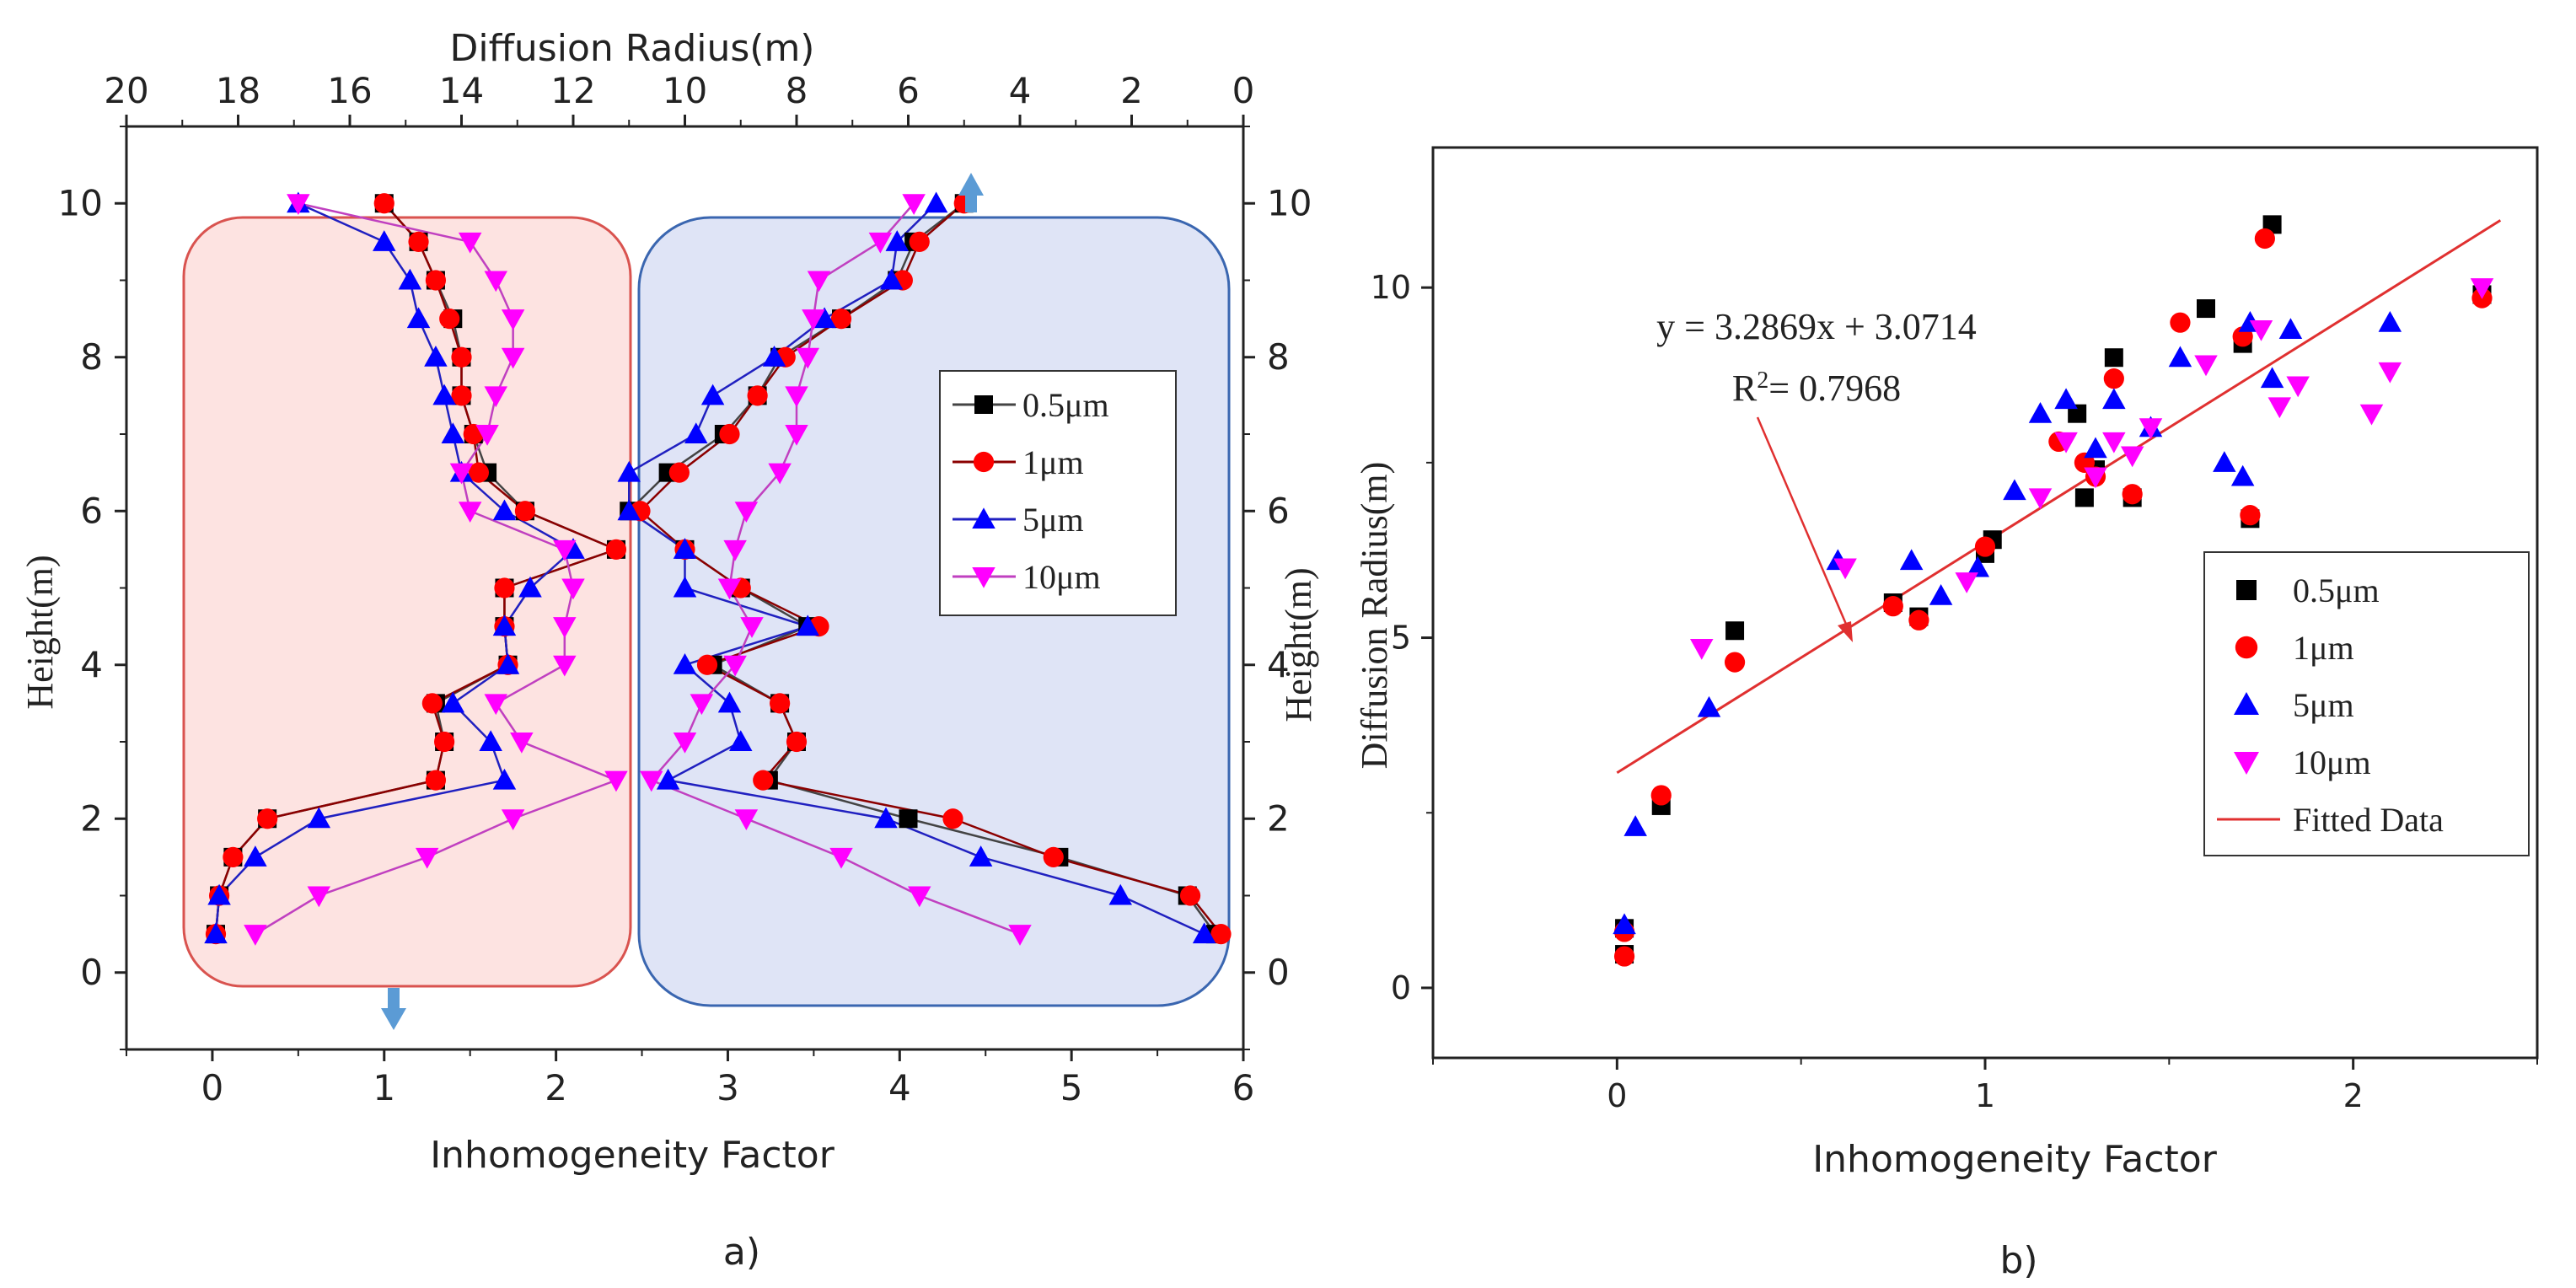 The width and height of the screenshot is (2576, 1288). I want to click on a-right-y-tick-label: 2, so click(1278, 818).